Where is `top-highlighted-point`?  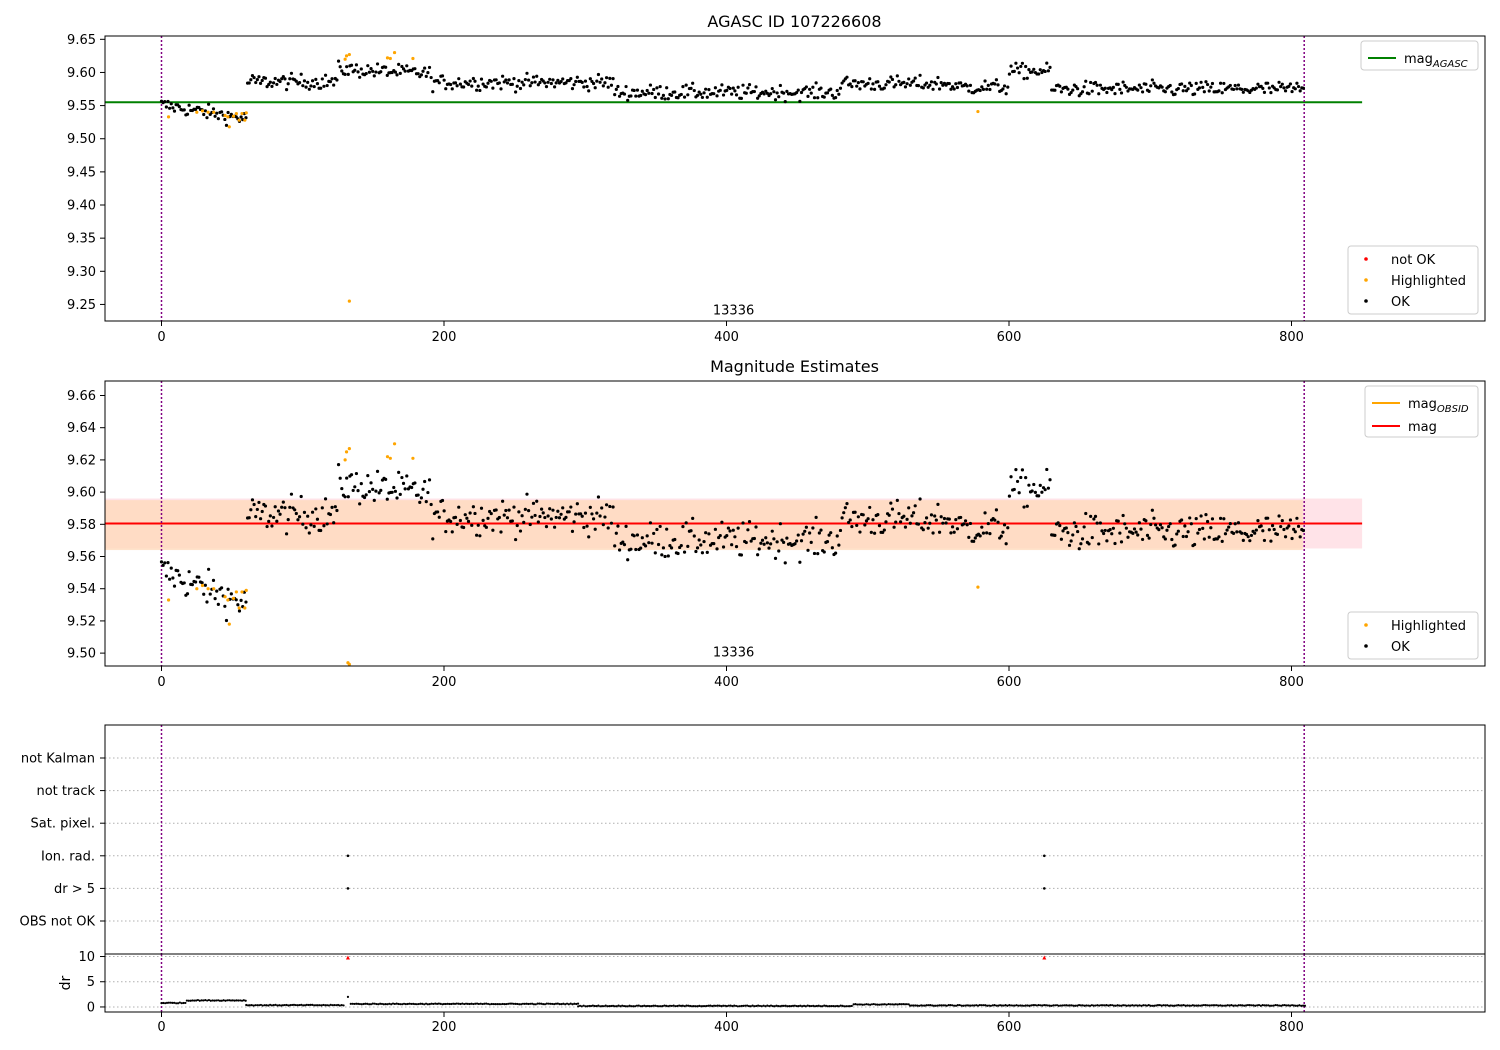
top-highlighted-point is located at coordinates (242, 113).